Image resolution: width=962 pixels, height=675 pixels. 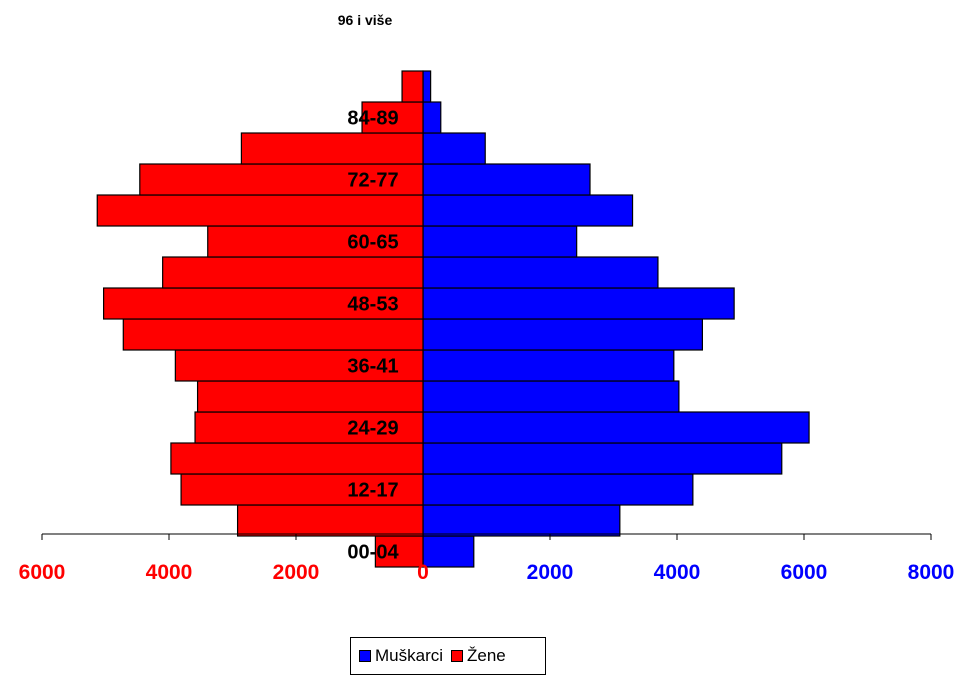 What do you see at coordinates (372, 243) in the screenshot?
I see `age-group-label-5: 60-65` at bounding box center [372, 243].